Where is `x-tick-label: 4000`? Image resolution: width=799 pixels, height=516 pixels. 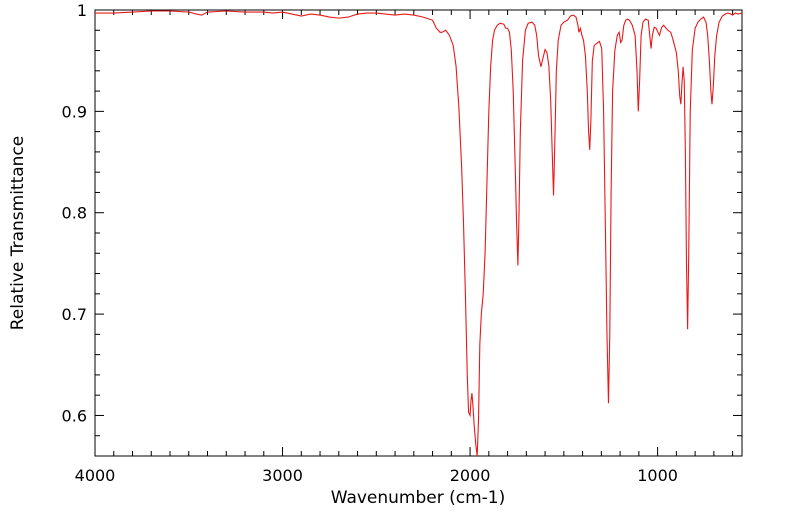
x-tick-label: 4000 is located at coordinates (95, 475).